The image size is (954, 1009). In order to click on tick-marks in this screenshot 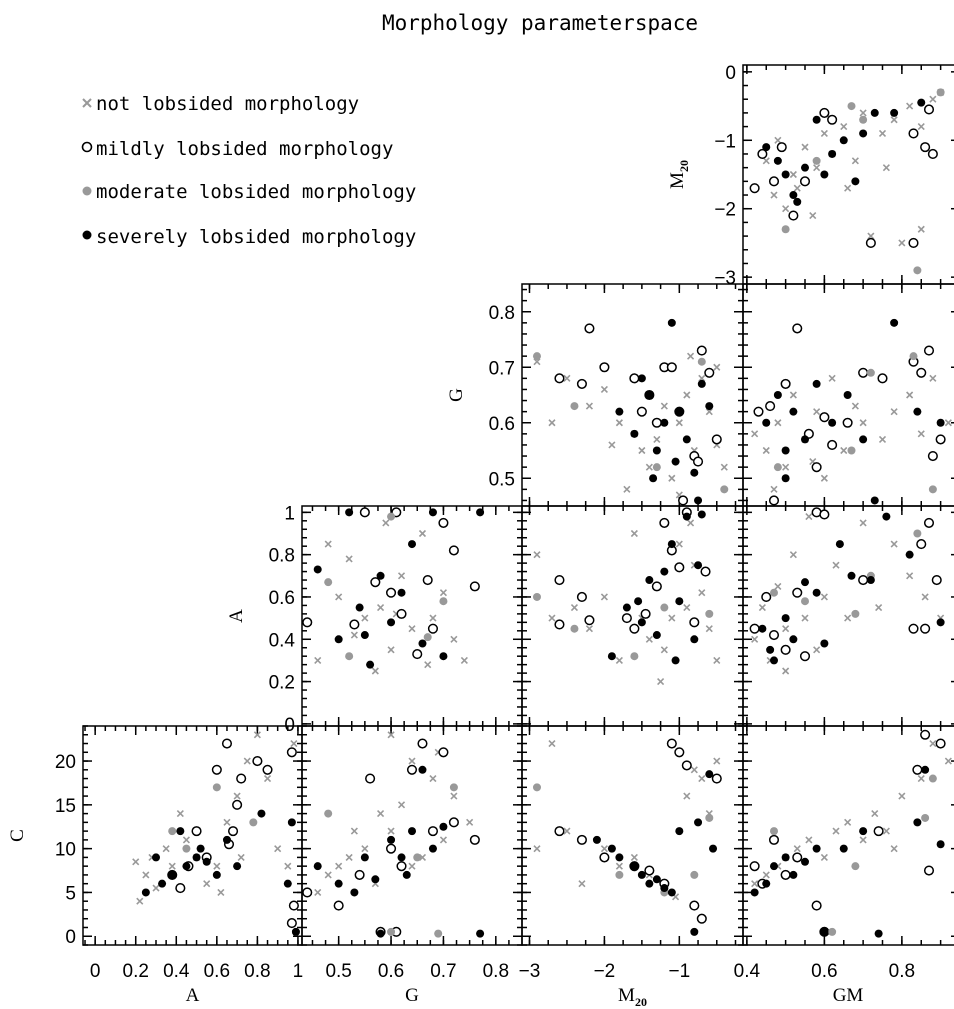, I will do `click(848, 835)`.